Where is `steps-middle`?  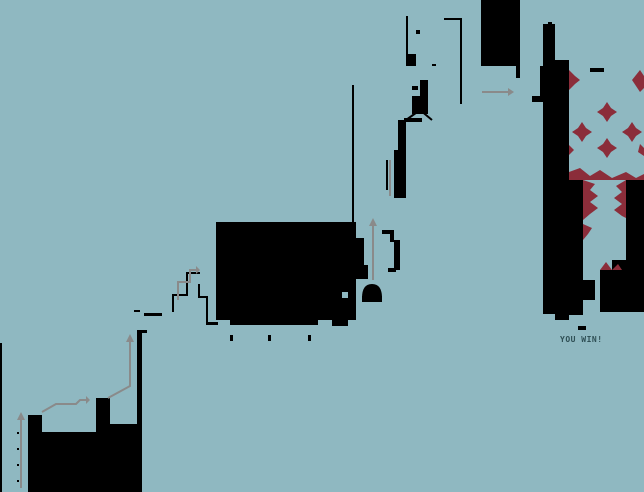 steps-middle is located at coordinates (195, 298).